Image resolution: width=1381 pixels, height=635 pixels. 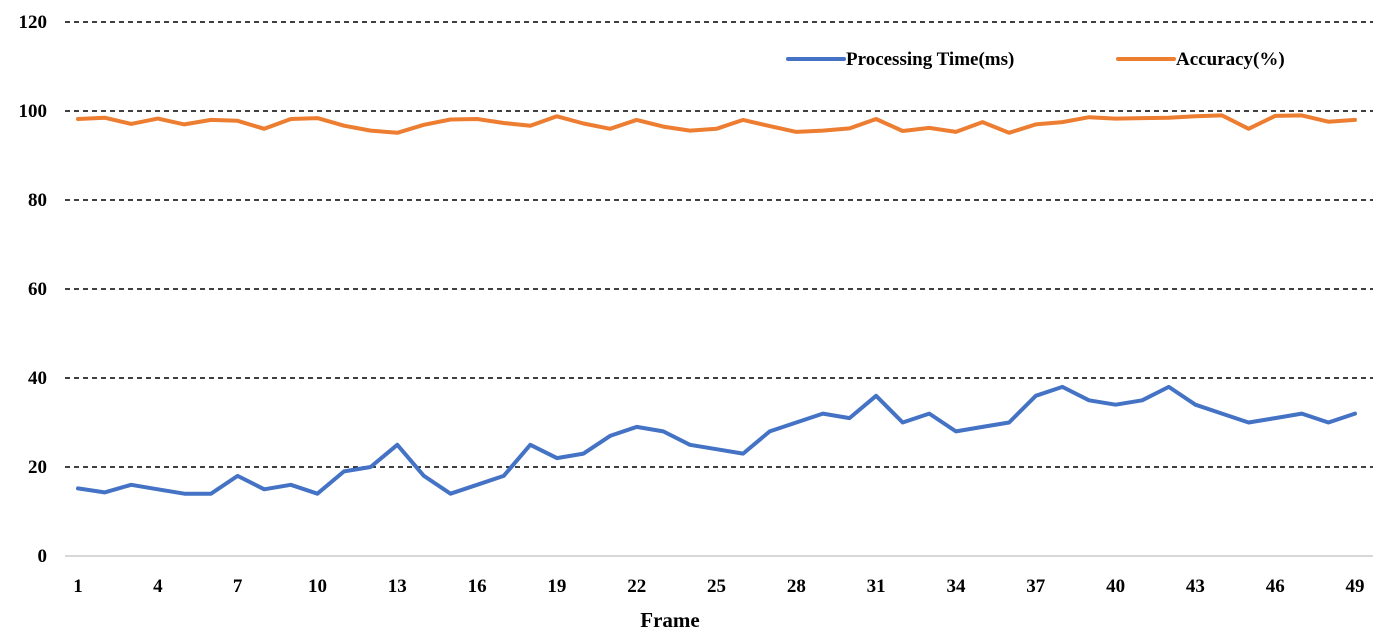 What do you see at coordinates (33, 22) in the screenshot?
I see `y-tick-label: 120` at bounding box center [33, 22].